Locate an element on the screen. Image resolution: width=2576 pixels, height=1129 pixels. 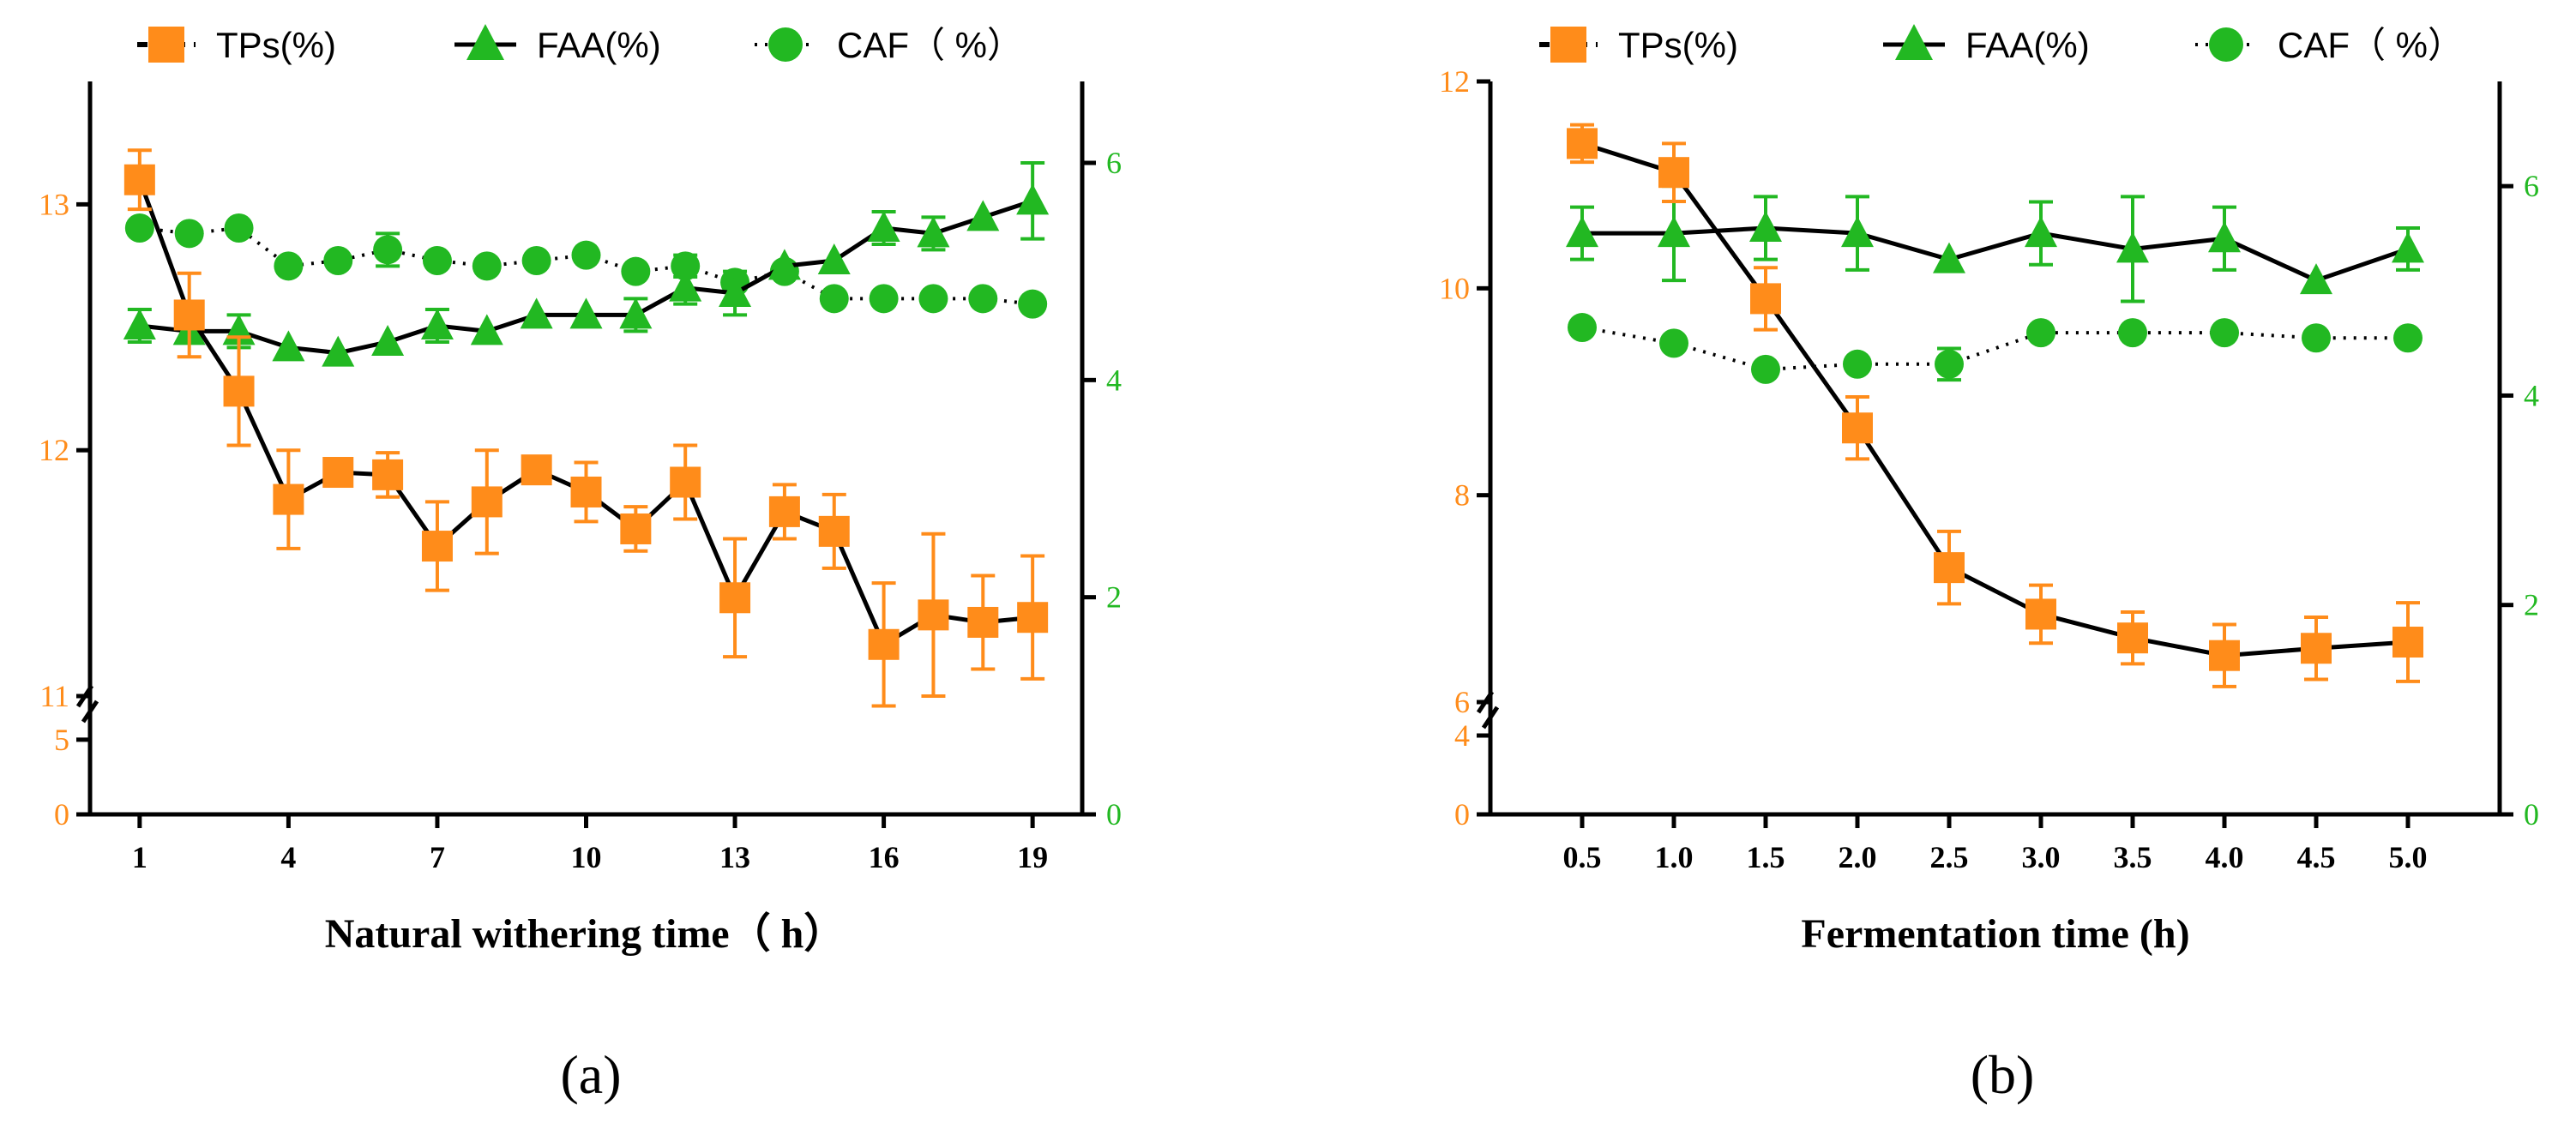
y-left-tick-label: 5 is located at coordinates (61, 740).